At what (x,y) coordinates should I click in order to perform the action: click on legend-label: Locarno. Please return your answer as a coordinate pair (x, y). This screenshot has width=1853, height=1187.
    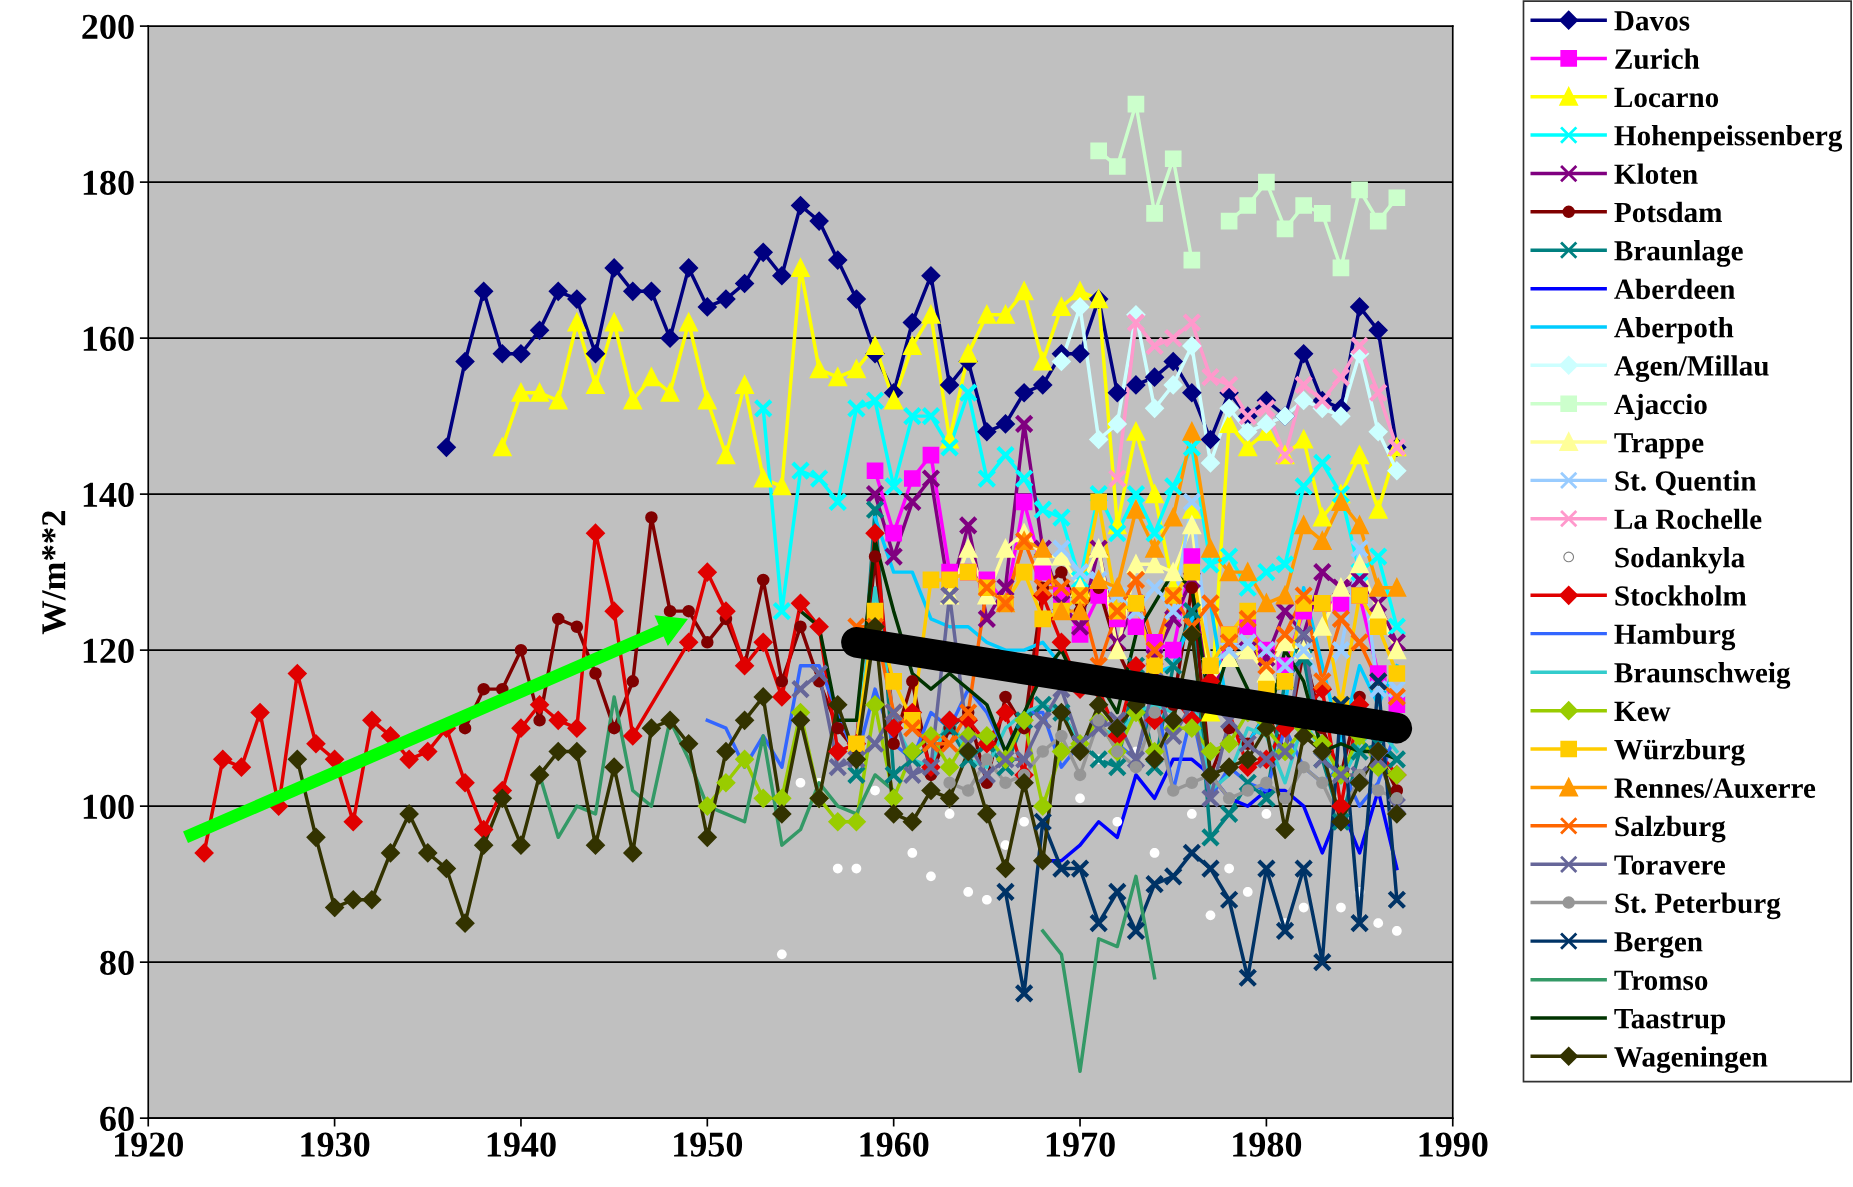
    Looking at the image, I should click on (1666, 97).